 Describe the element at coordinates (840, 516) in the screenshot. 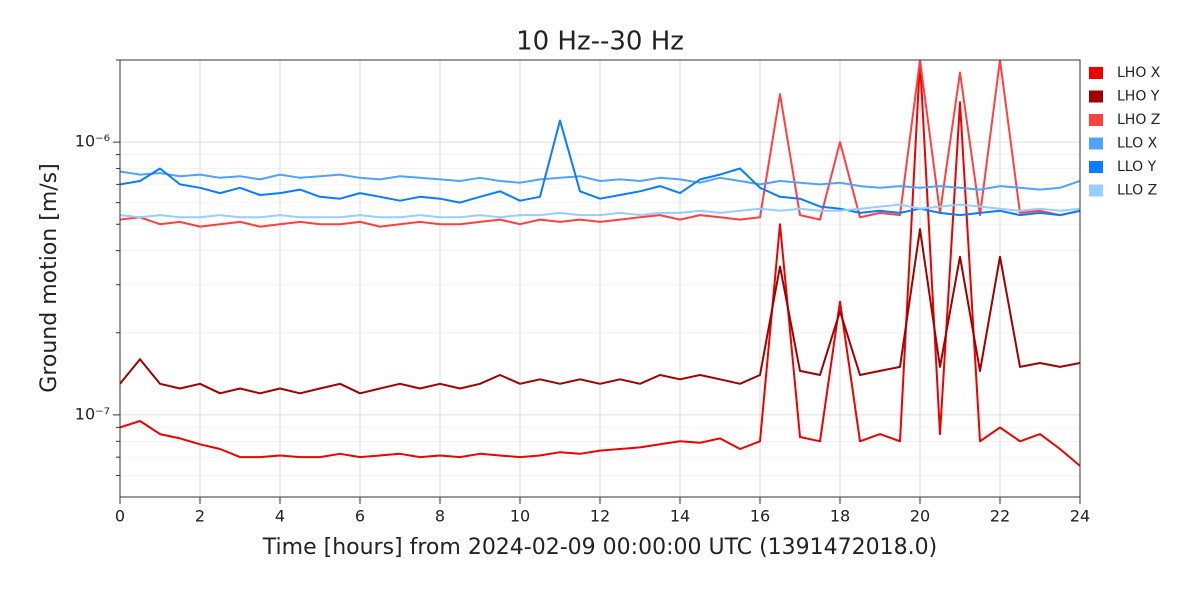

I see `x-tick-label: 18` at that location.